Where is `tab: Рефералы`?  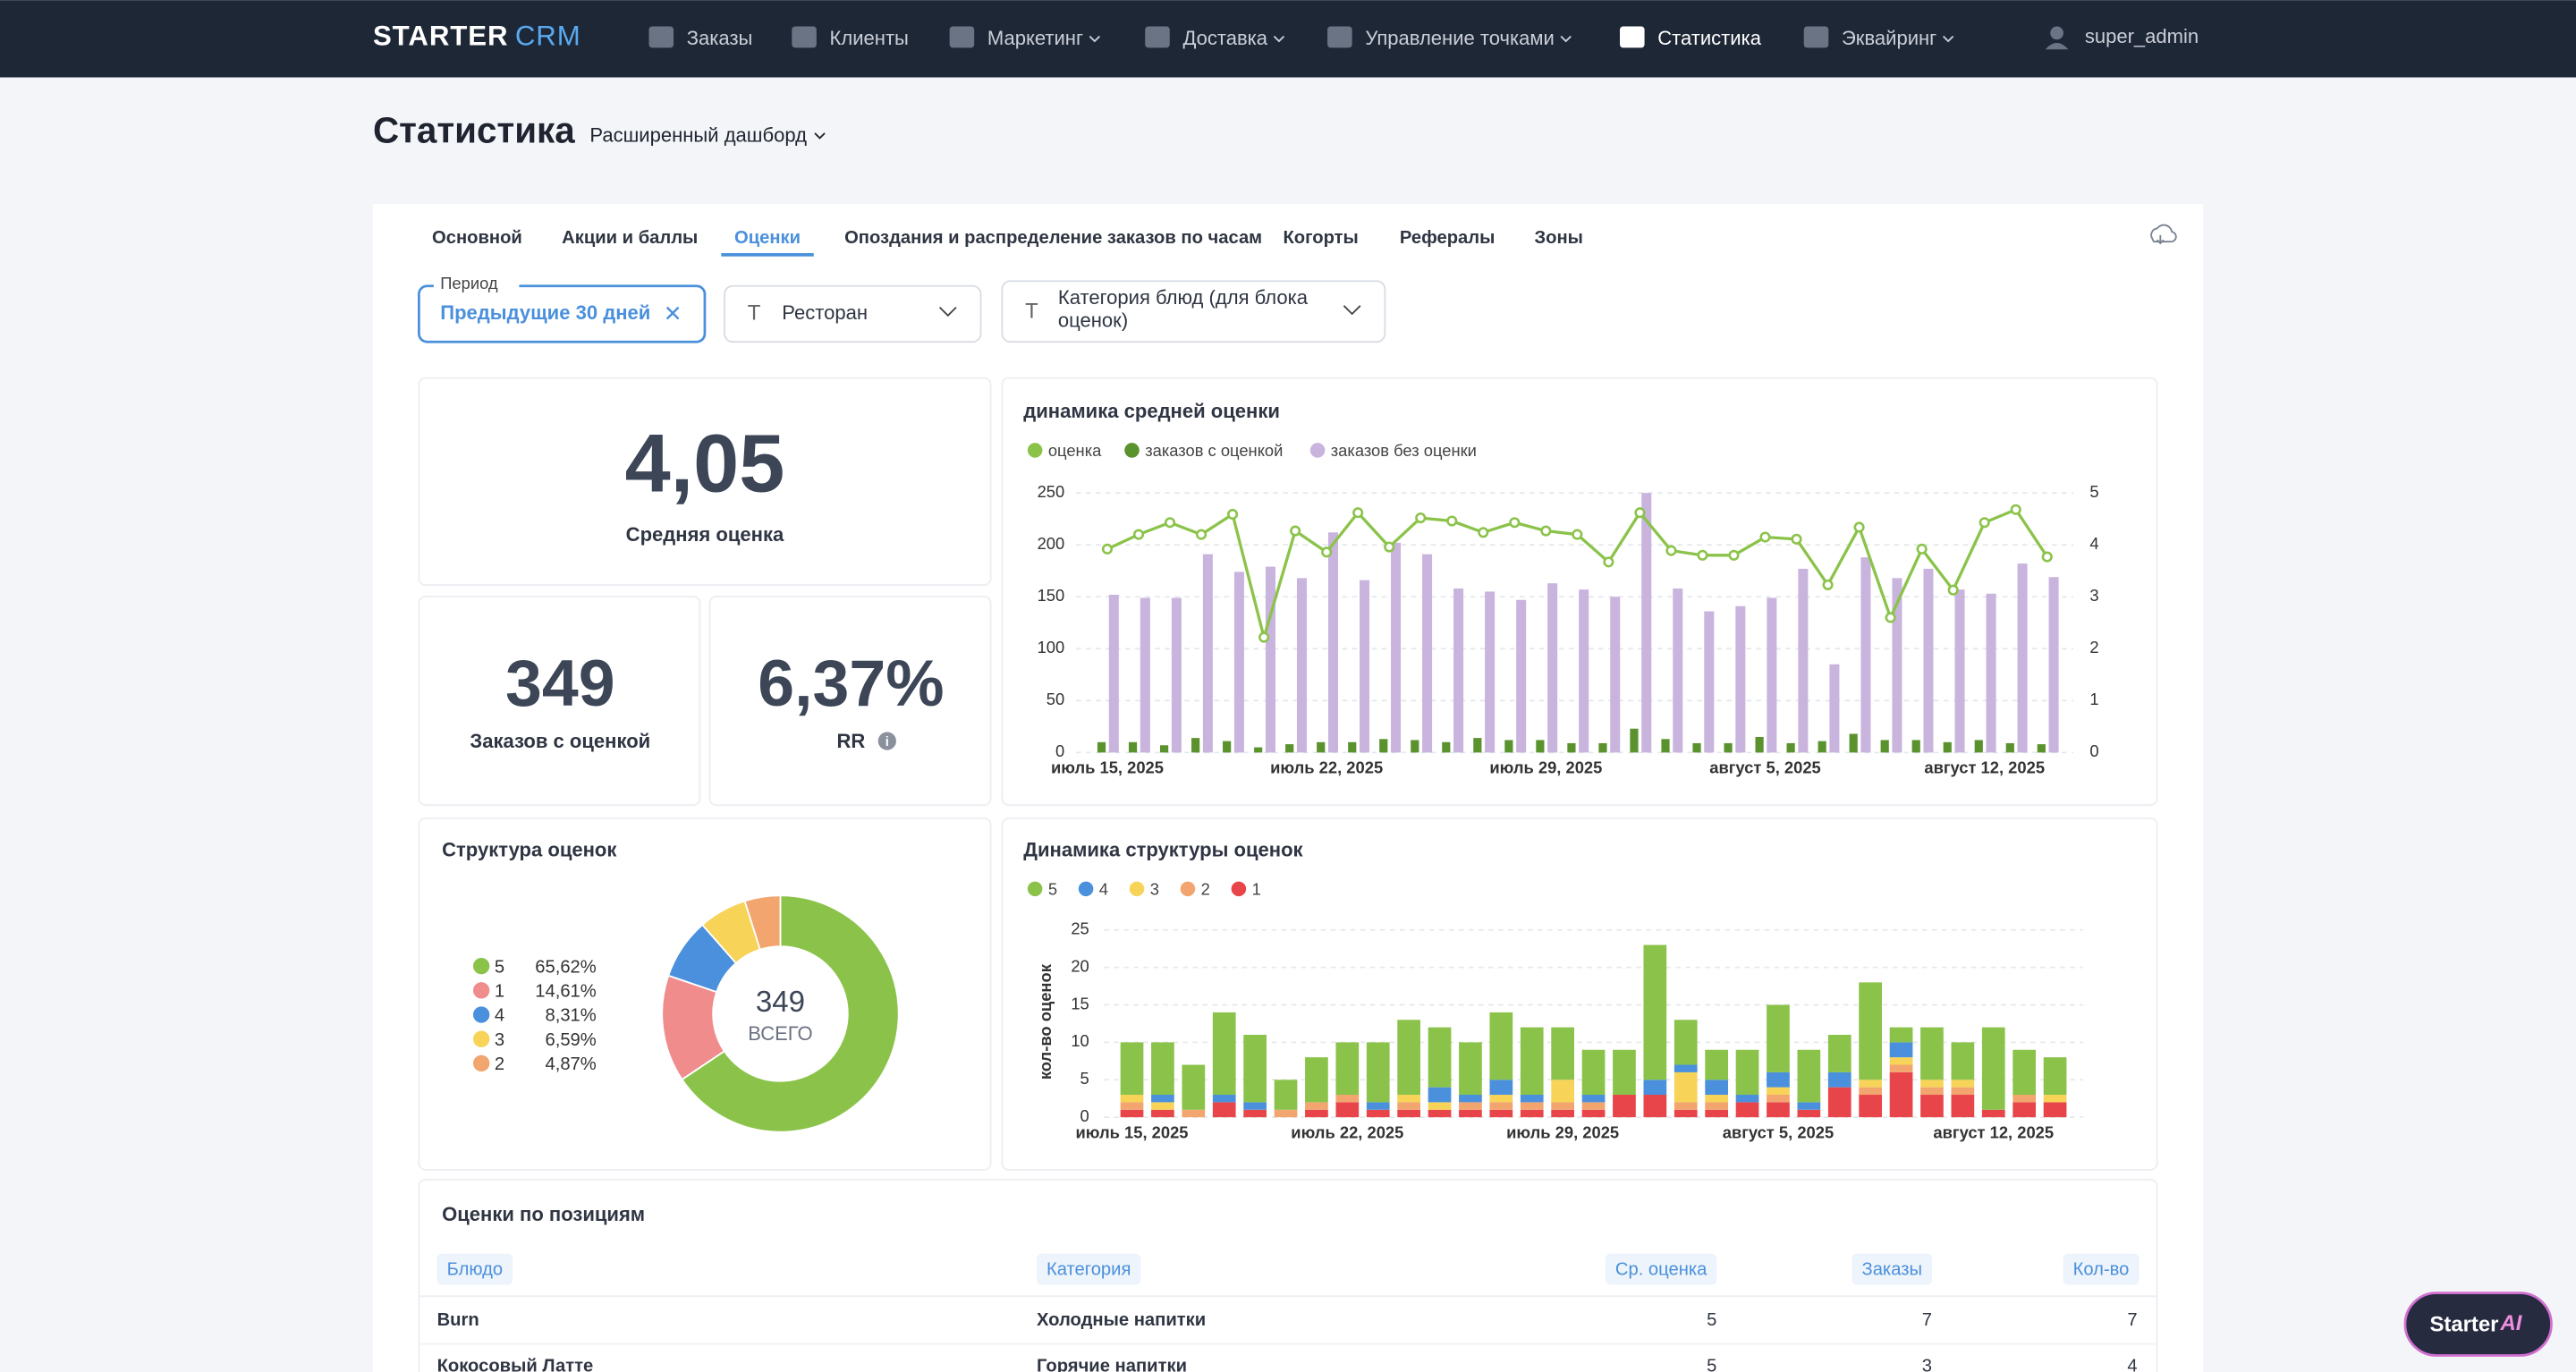 tab: Рефералы is located at coordinates (1447, 238).